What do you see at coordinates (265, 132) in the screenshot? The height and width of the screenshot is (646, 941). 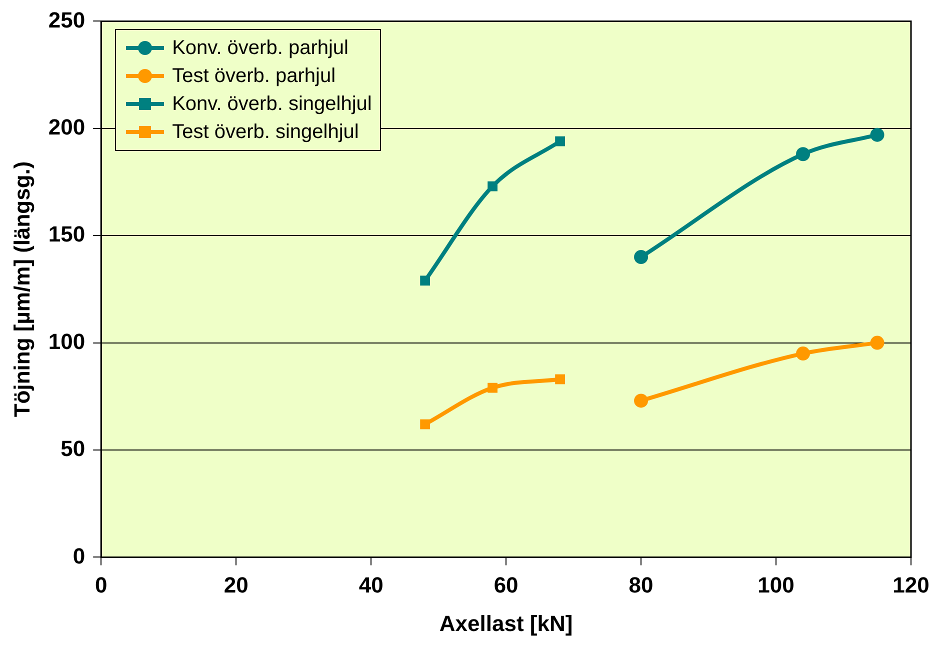 I see `legend-label: Test överb. singelhjul` at bounding box center [265, 132].